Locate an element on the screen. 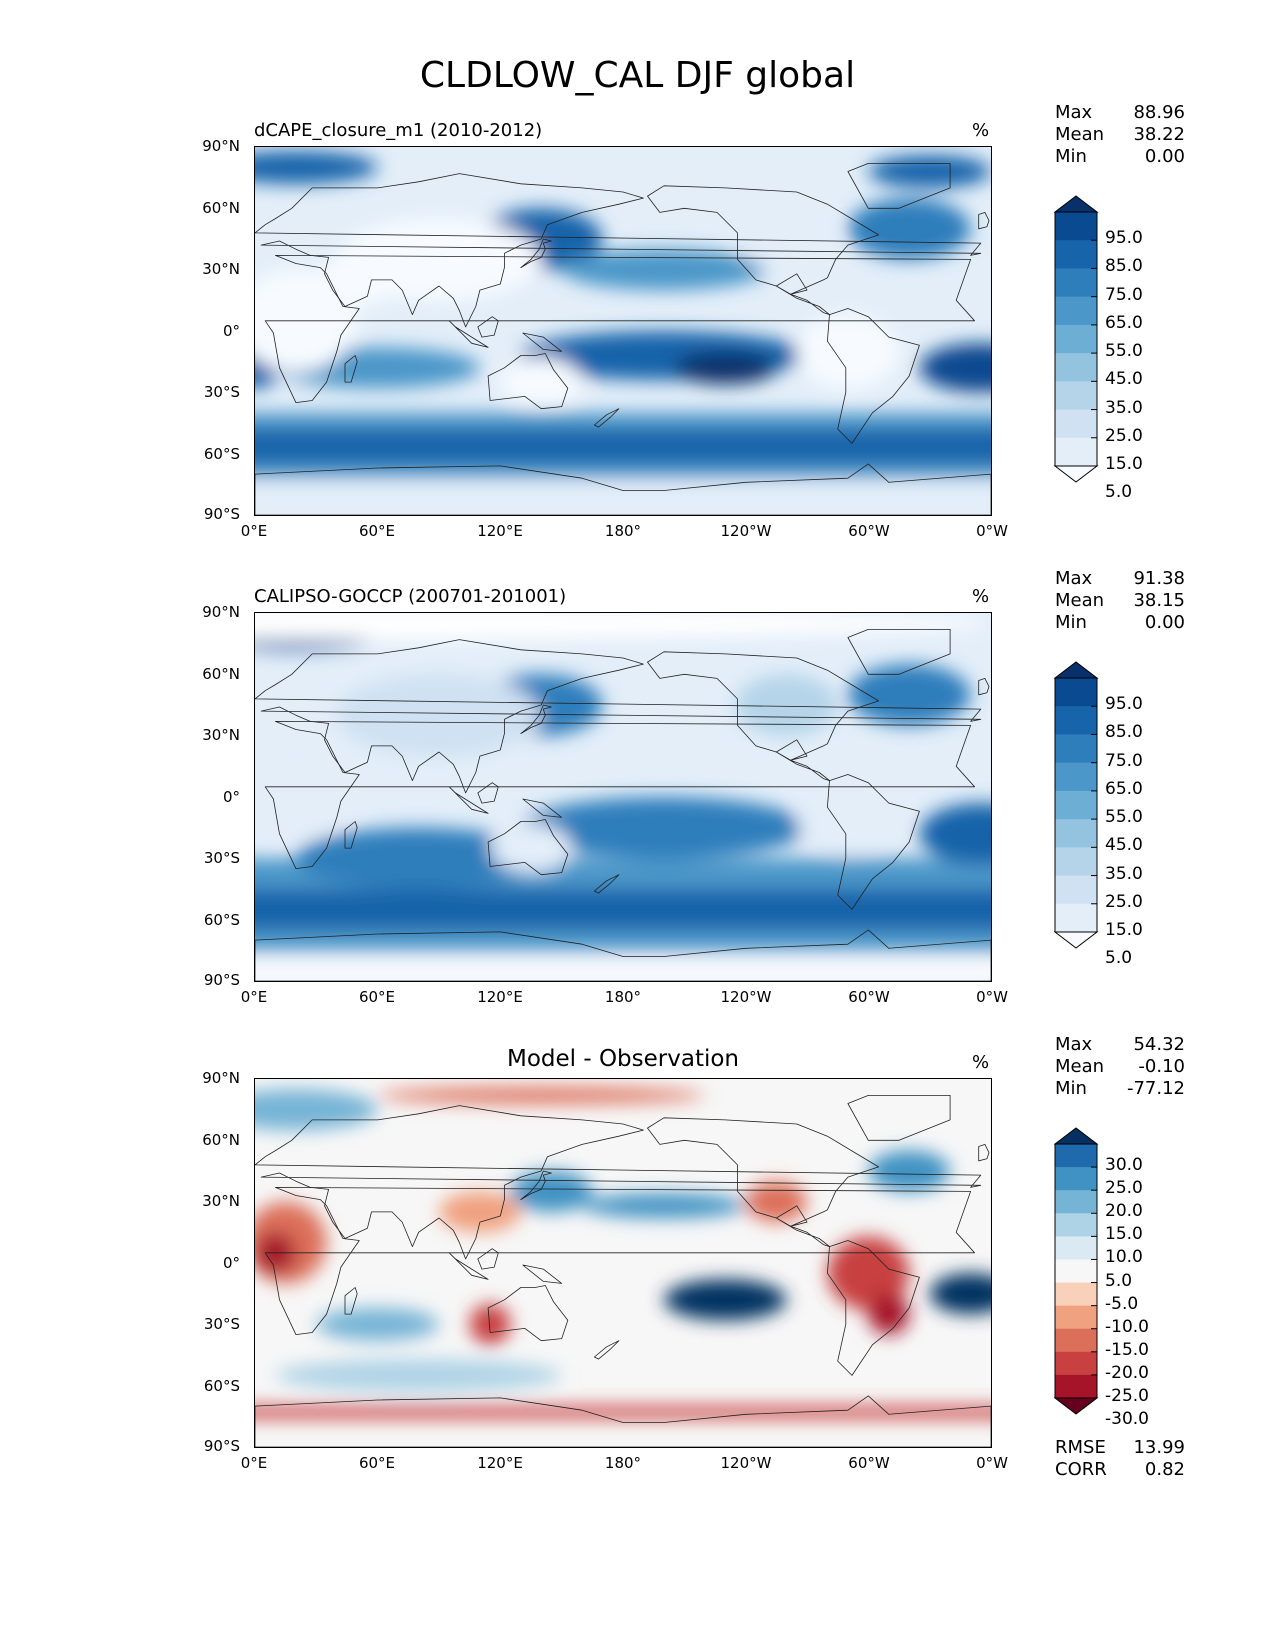 The image size is (1275, 1650). figure-title: CLDLOW_CAL DJF global is located at coordinates (637, 75).